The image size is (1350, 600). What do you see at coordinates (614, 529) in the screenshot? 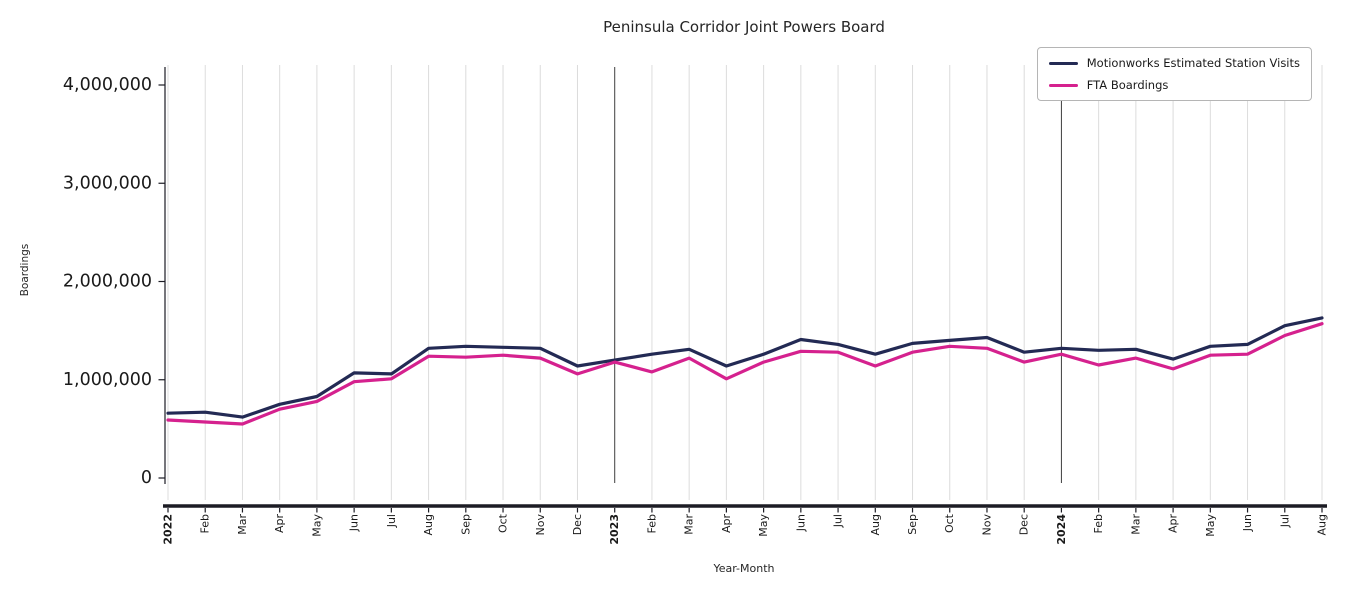
I see `x-tick-label: 2023` at bounding box center [614, 529].